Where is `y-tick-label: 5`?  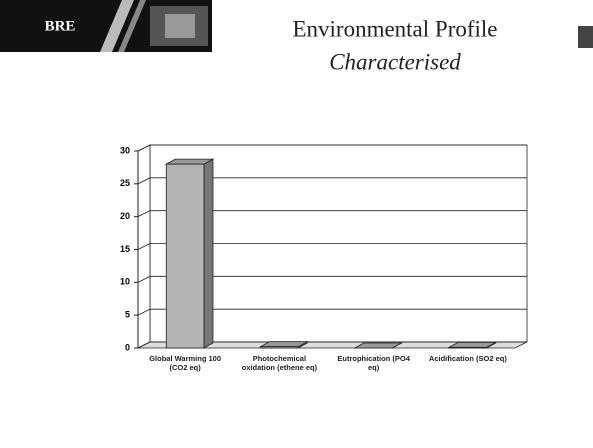
y-tick-label: 5 is located at coordinates (127, 315).